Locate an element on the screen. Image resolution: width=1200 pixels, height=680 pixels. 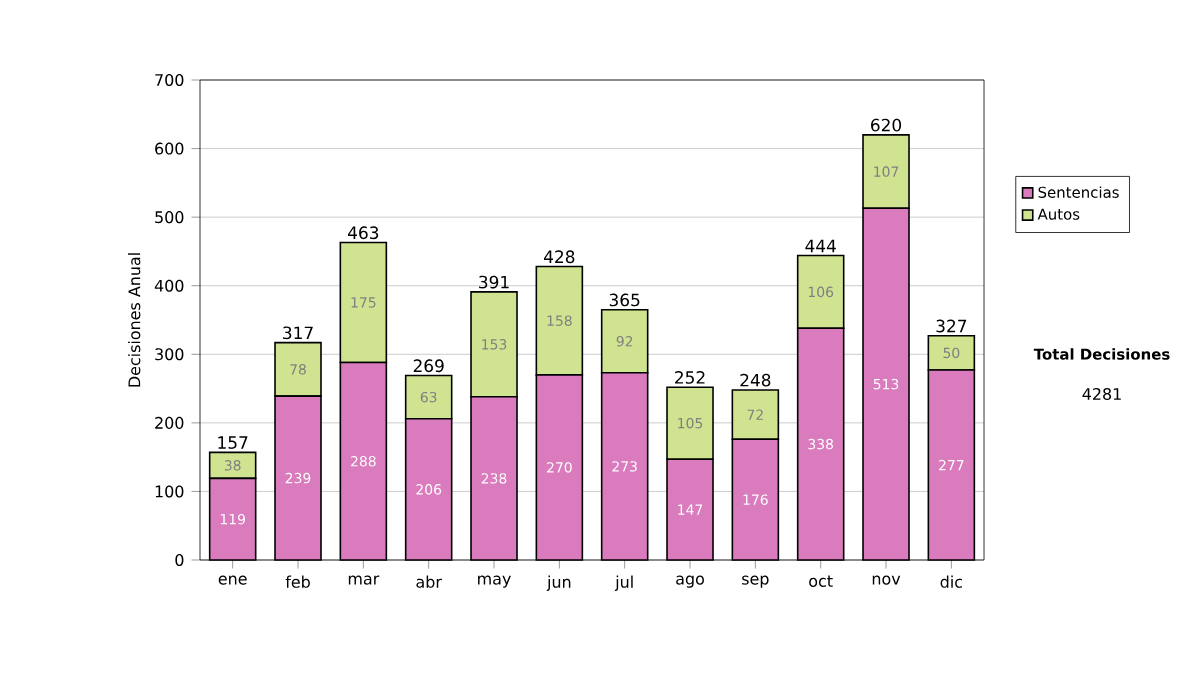
total-label: 365 is located at coordinates (624, 300).